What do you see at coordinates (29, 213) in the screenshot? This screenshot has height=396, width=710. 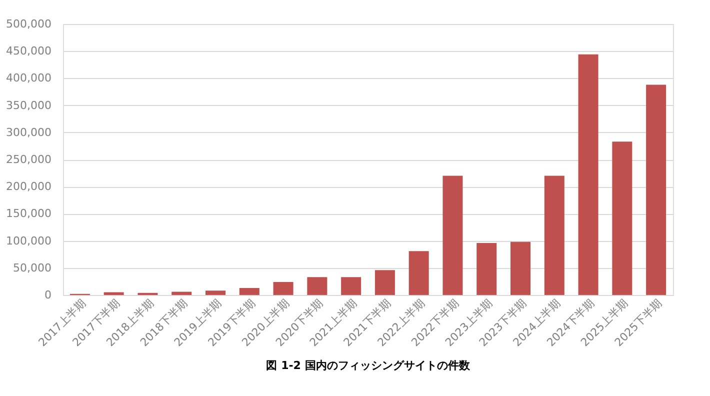 I see `y-tick-label: 150,000` at bounding box center [29, 213].